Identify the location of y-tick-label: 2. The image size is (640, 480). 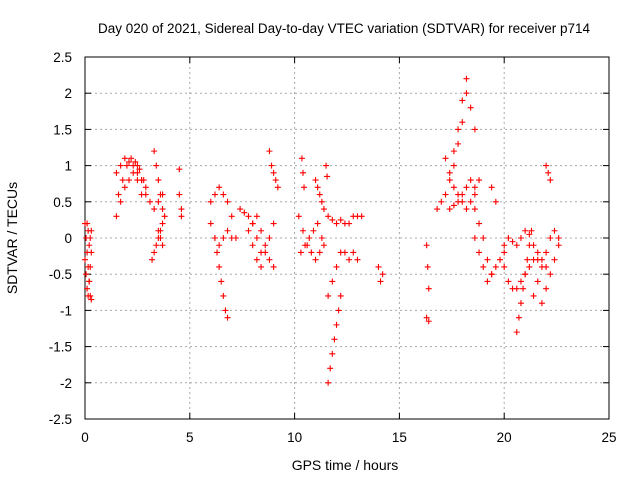
(68, 93).